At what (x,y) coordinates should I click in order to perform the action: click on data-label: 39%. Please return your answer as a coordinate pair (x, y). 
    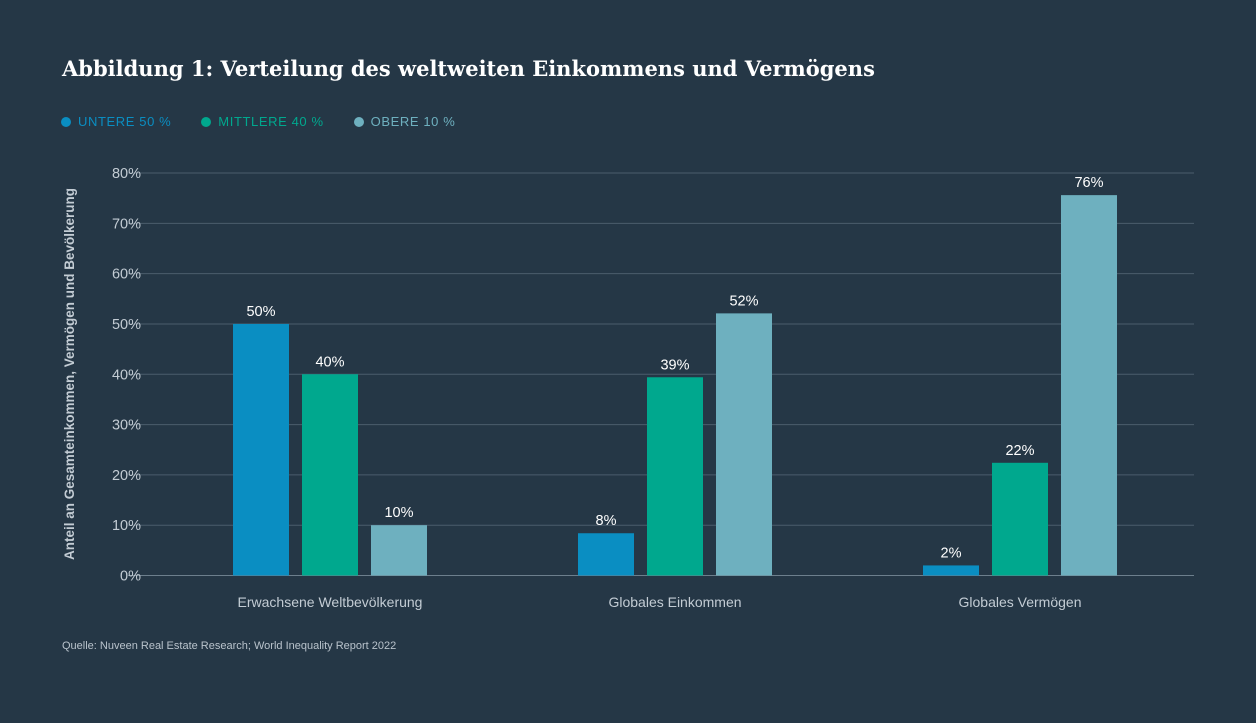
    Looking at the image, I should click on (674, 365).